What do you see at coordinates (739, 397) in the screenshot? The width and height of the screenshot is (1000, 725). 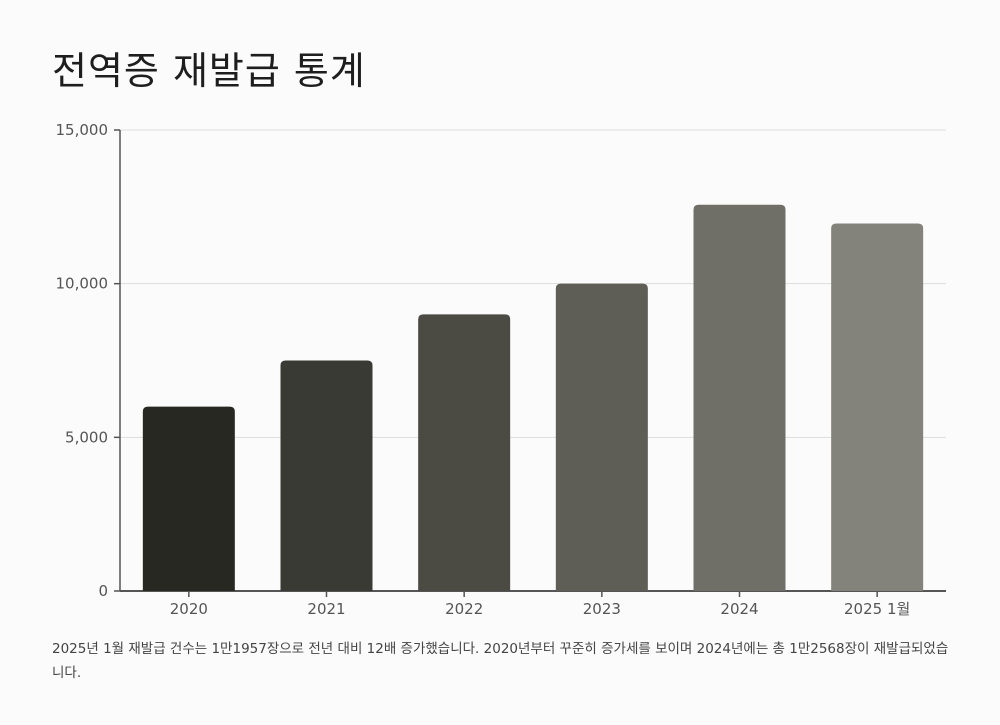 I see `bar-2024` at bounding box center [739, 397].